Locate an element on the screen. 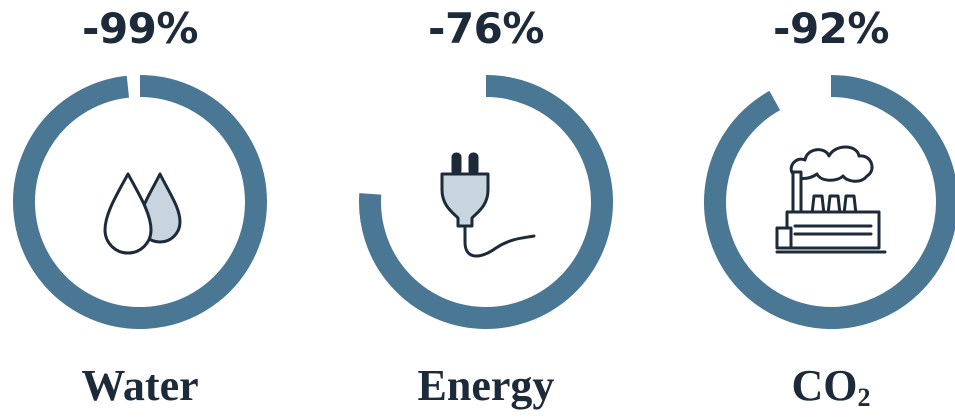 Image resolution: width=955 pixels, height=419 pixels. metric-label-co2: CO2 is located at coordinates (831, 386).